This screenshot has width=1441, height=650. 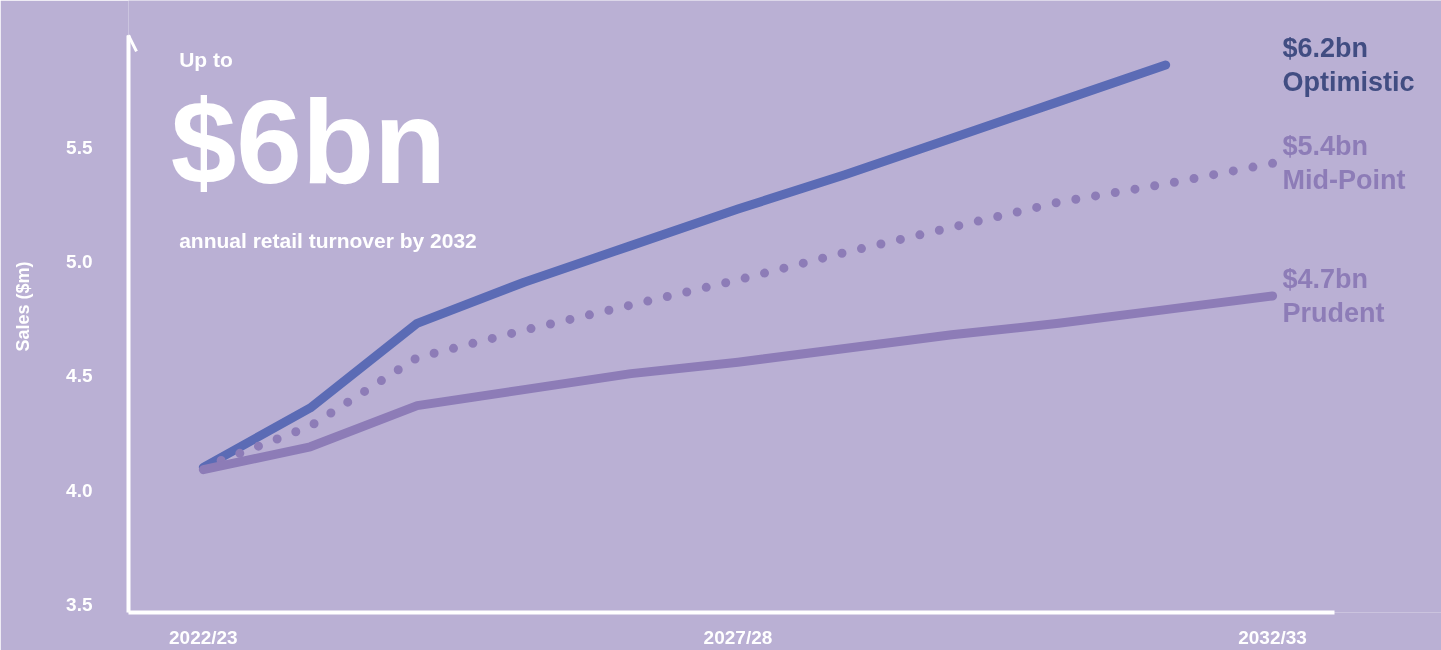 I want to click on y-tick-label: 5.5, so click(x=79, y=147).